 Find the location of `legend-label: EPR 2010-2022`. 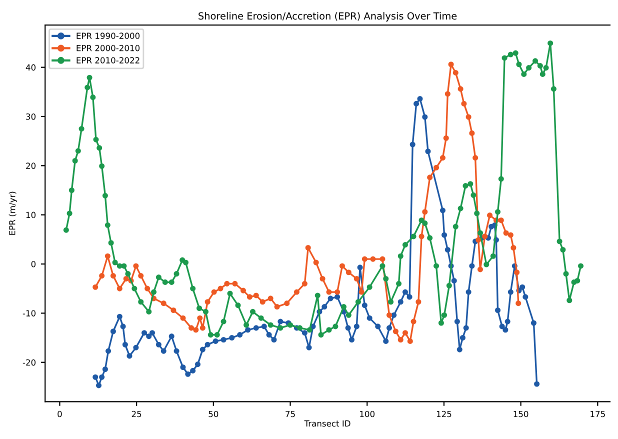

legend-label: EPR 2010-2022 is located at coordinates (108, 60).